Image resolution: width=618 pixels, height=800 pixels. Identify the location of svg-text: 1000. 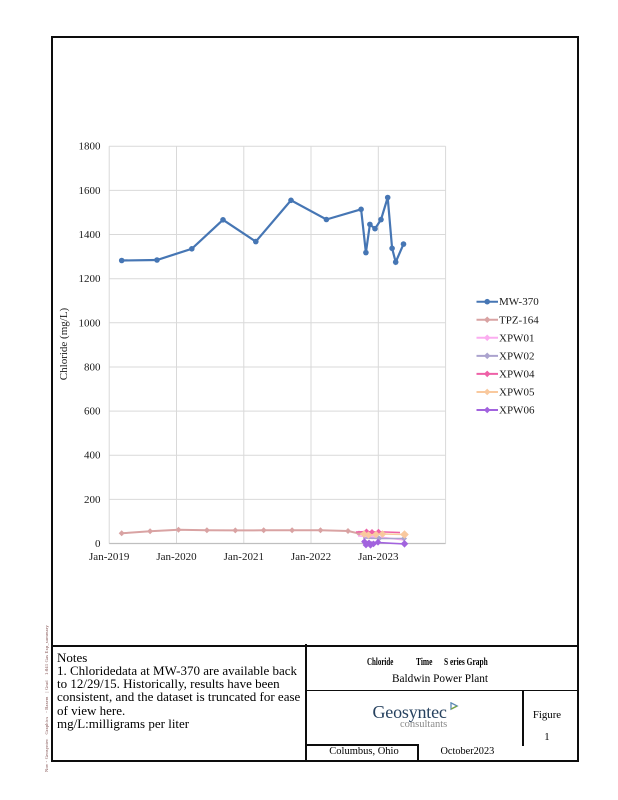
(90, 323).